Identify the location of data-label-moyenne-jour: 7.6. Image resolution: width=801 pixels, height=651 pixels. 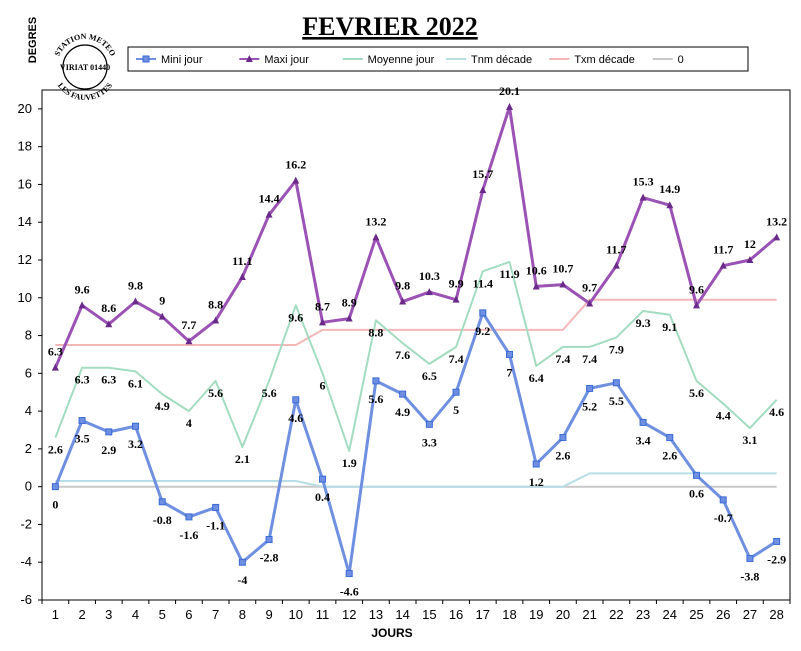
(402, 355).